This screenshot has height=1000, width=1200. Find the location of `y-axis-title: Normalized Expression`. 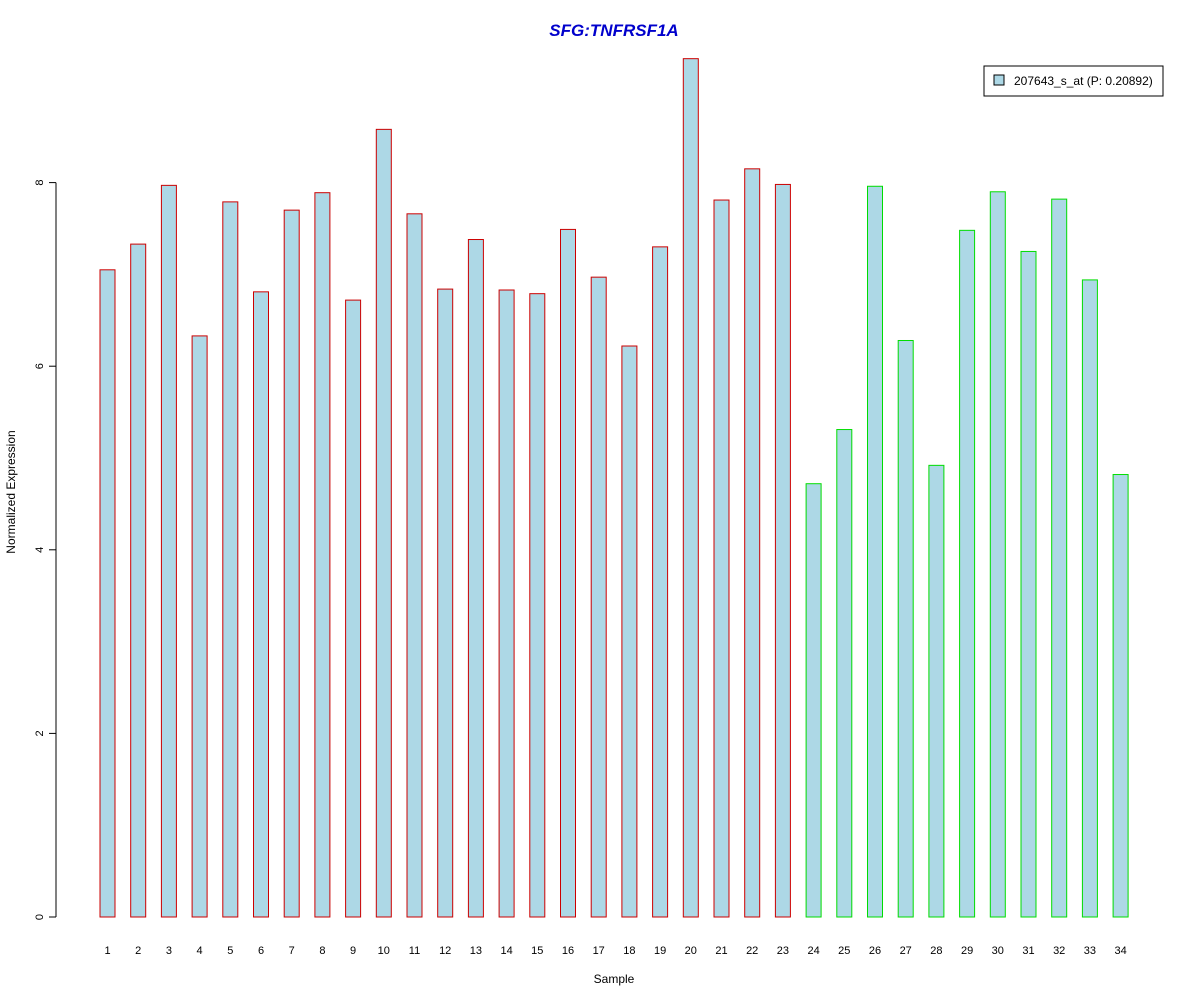

y-axis-title: Normalized Expression is located at coordinates (11, 491).